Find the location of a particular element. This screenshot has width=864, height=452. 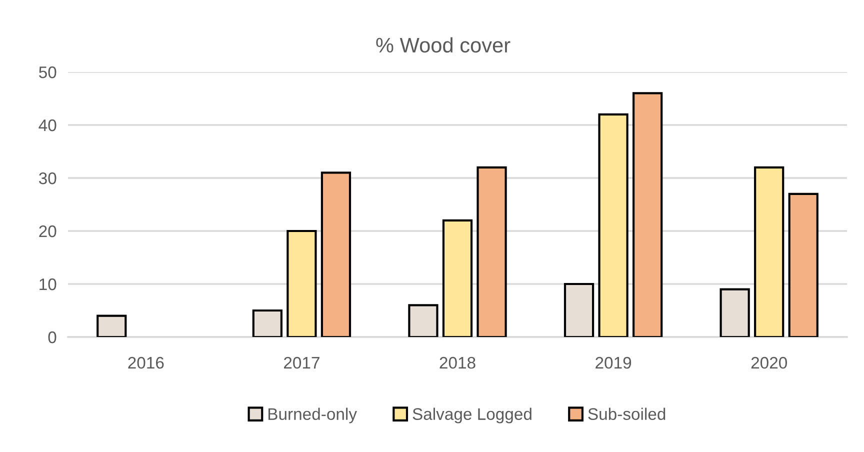

x-tick-label: 2016 is located at coordinates (146, 362).